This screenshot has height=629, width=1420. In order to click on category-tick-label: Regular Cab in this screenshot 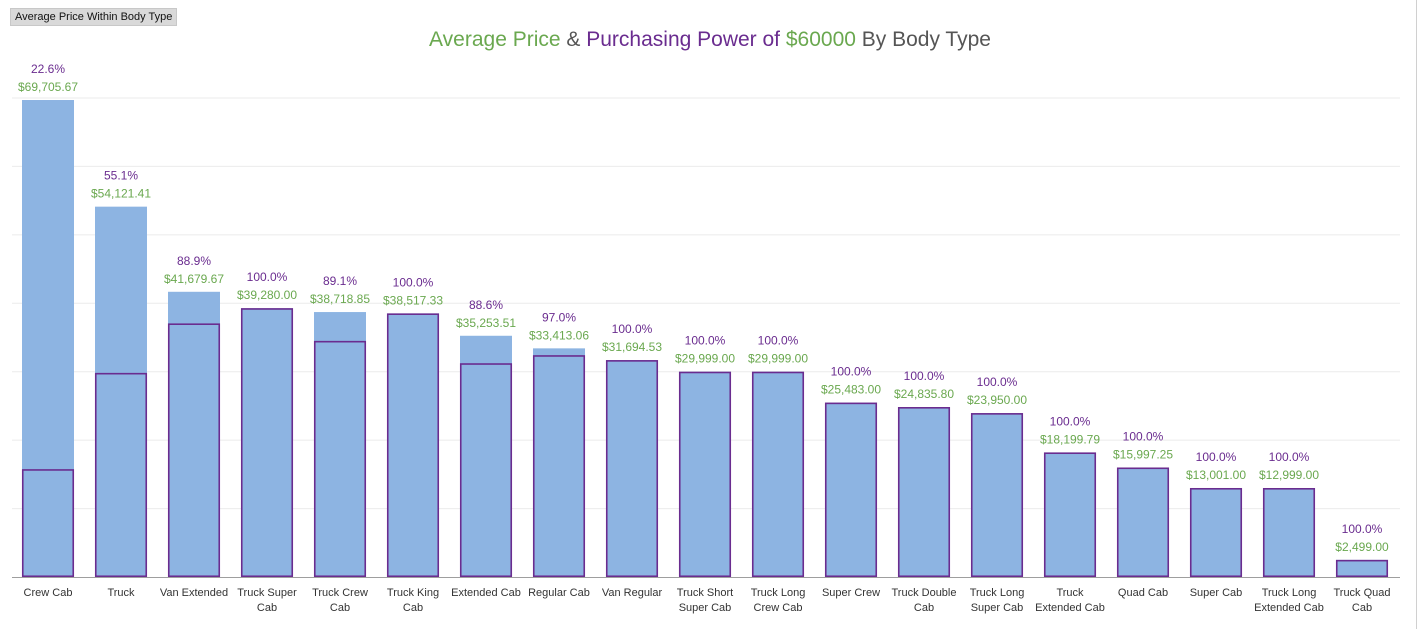, I will do `click(559, 593)`.